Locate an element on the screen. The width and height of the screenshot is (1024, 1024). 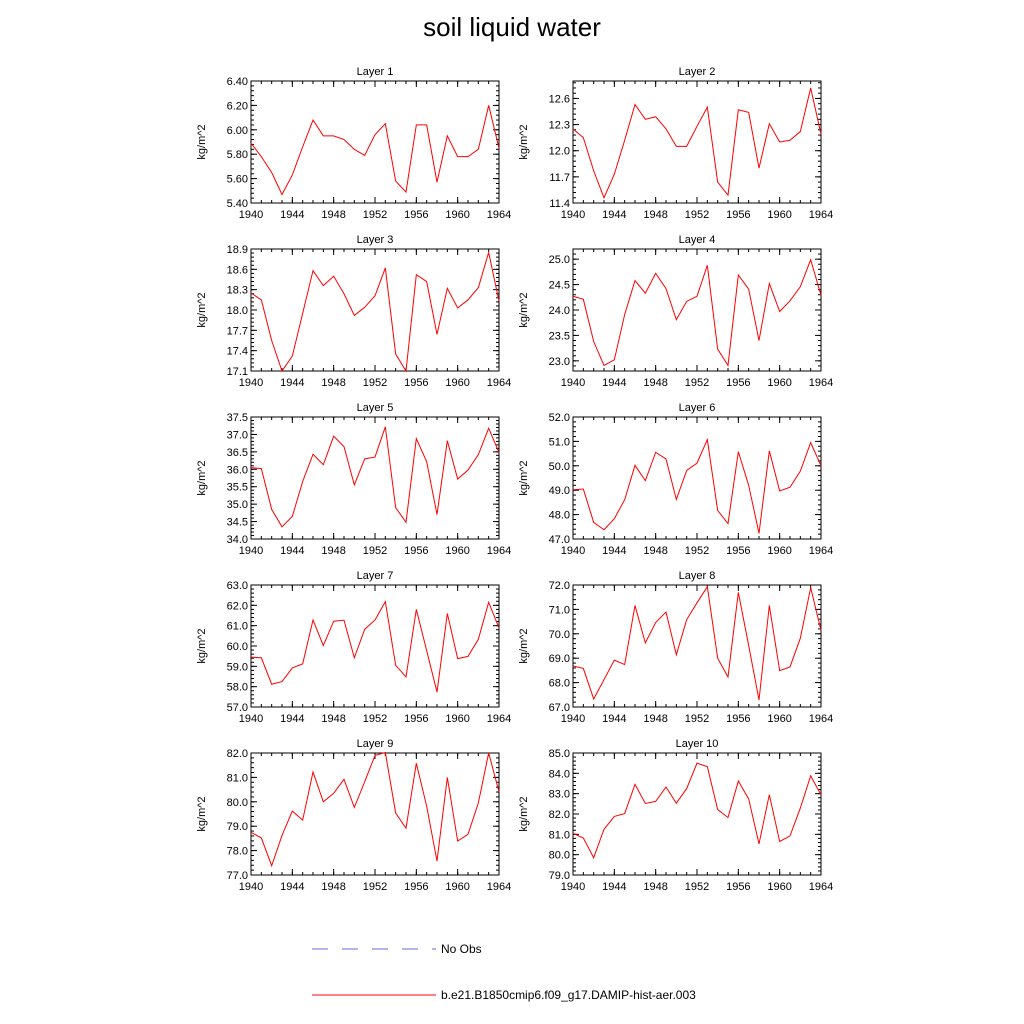
panel-title: Layer 8 is located at coordinates (697, 576).